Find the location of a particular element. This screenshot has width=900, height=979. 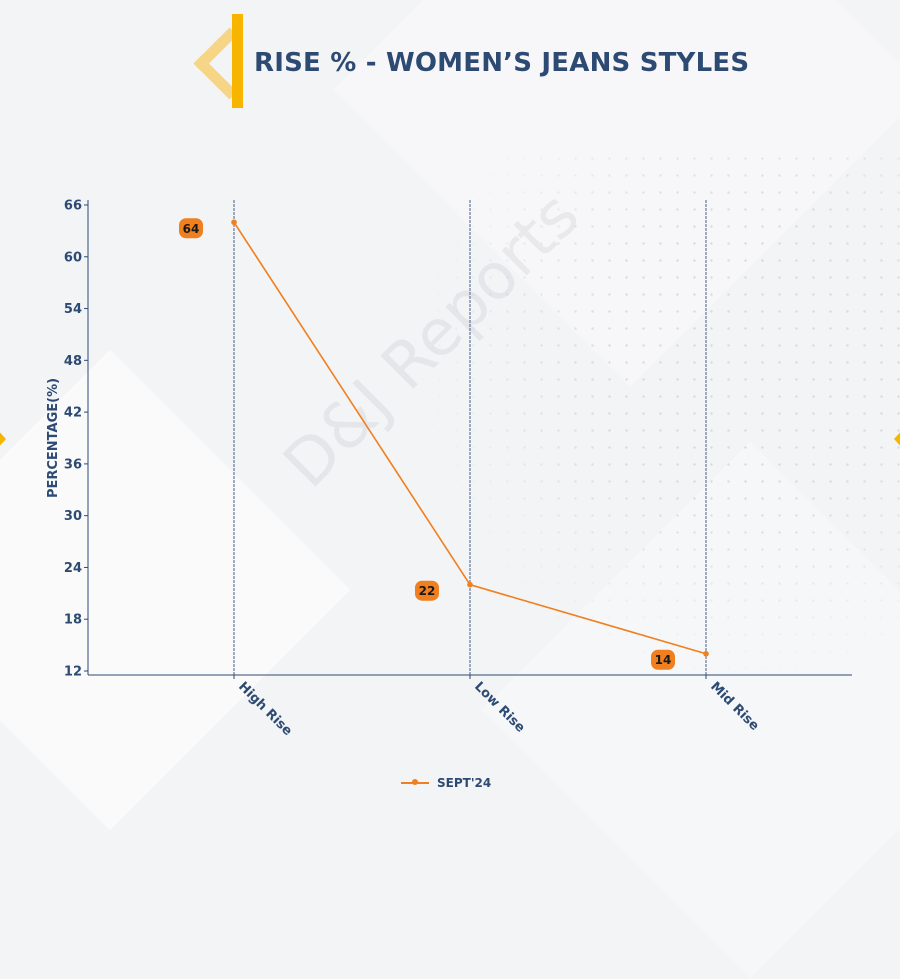

x-category-label: Low Rise is located at coordinates (499, 707).